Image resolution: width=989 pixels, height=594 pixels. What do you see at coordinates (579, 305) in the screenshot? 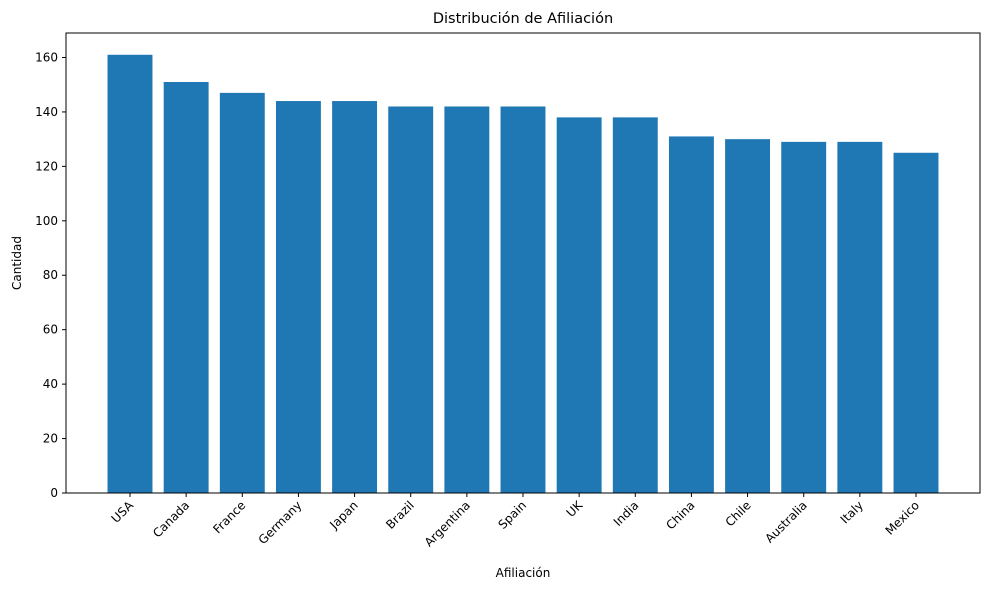
I see `bar-uk` at bounding box center [579, 305].